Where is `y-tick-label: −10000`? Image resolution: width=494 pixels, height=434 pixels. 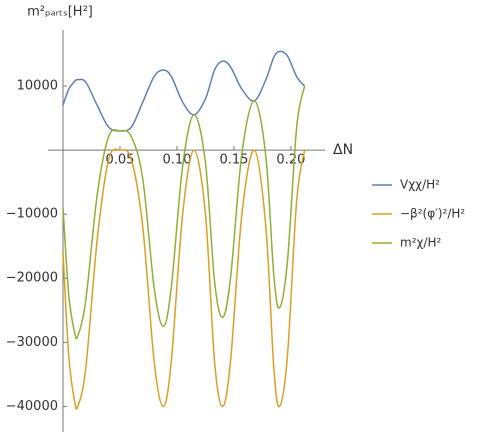
y-tick-label: −10000 is located at coordinates (32, 214).